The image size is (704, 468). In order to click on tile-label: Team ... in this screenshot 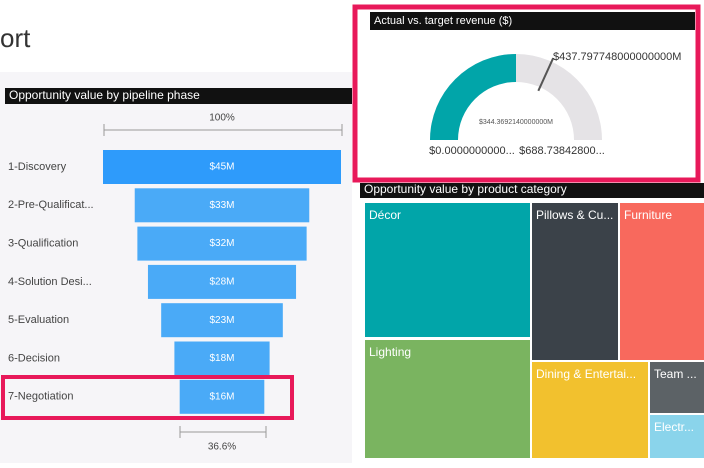, I will do `click(675, 374)`.